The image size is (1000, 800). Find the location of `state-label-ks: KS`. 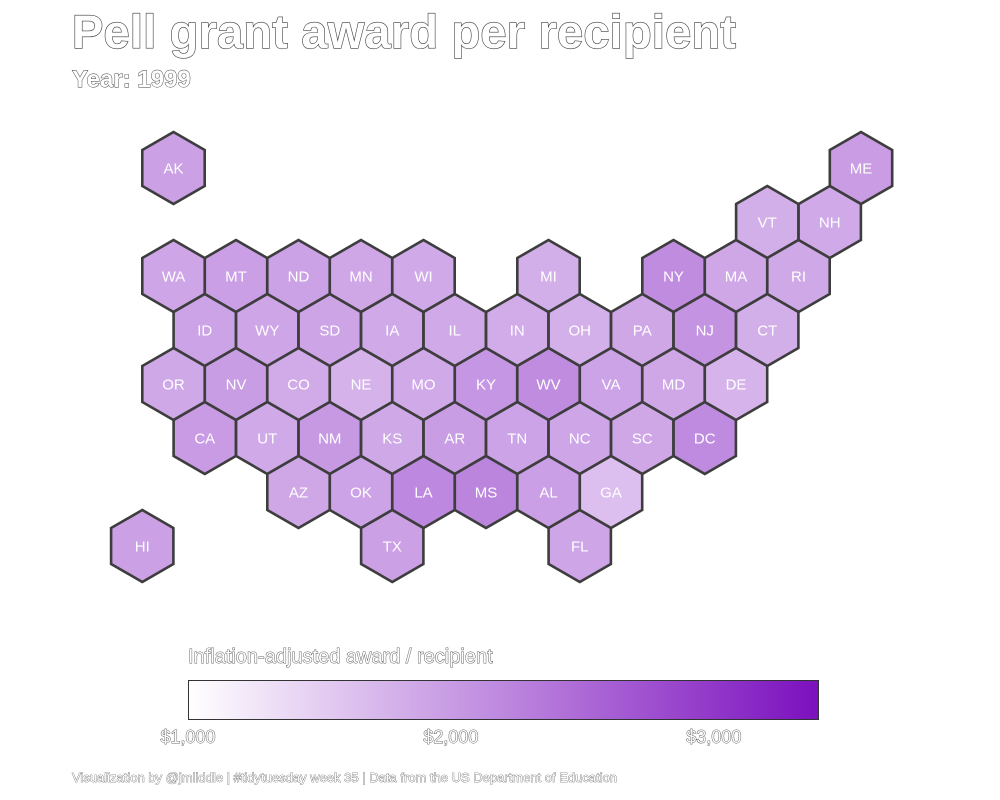

state-label-ks: KS is located at coordinates (392, 439).